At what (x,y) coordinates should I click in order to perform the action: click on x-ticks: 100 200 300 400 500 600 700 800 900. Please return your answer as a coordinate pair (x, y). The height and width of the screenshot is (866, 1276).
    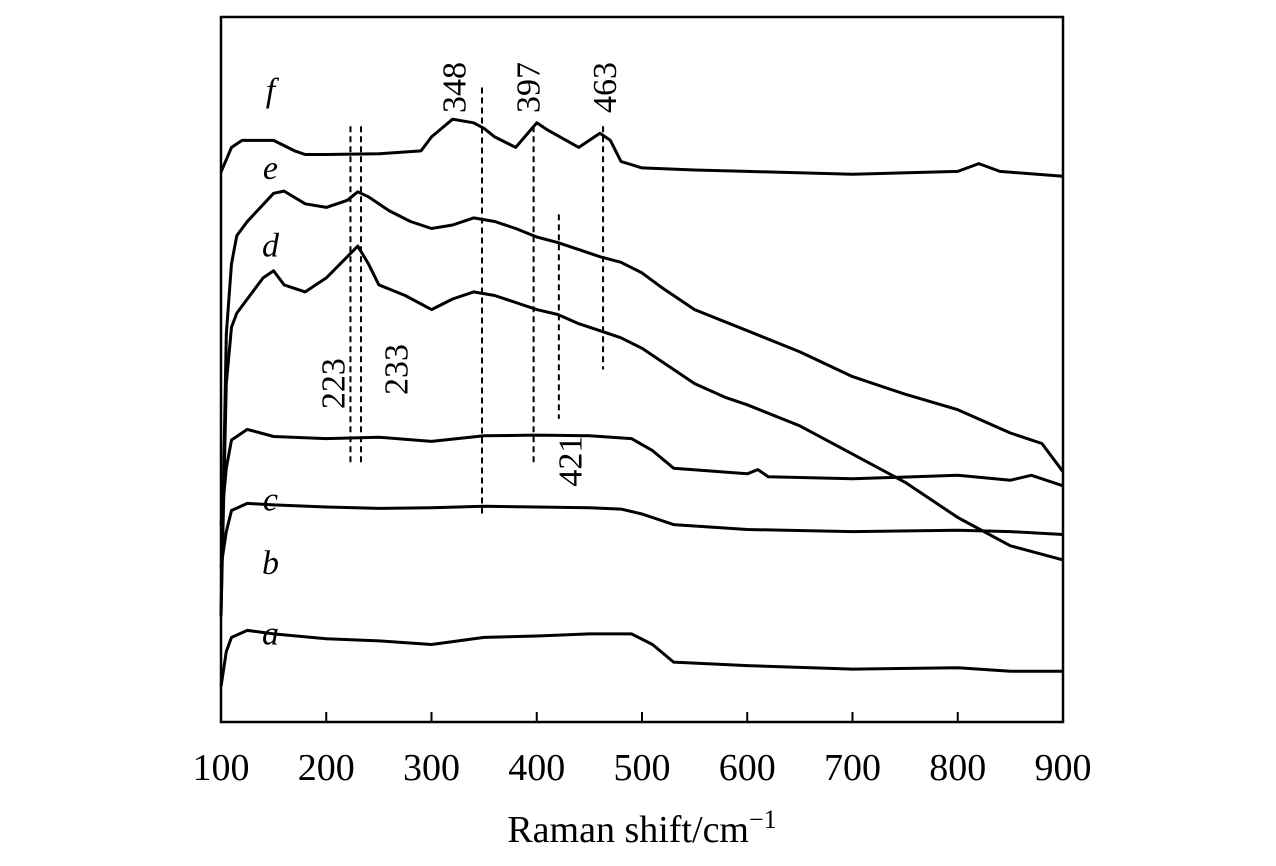
    Looking at the image, I should click on (642, 750).